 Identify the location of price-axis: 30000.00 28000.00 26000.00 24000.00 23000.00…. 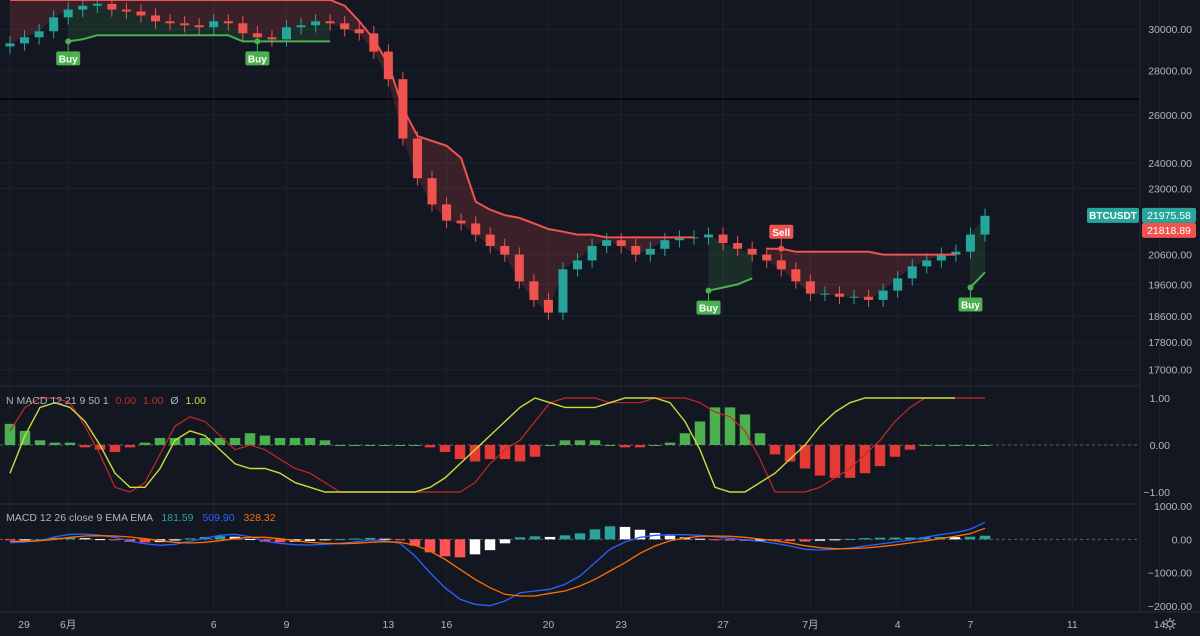
(1141, 306).